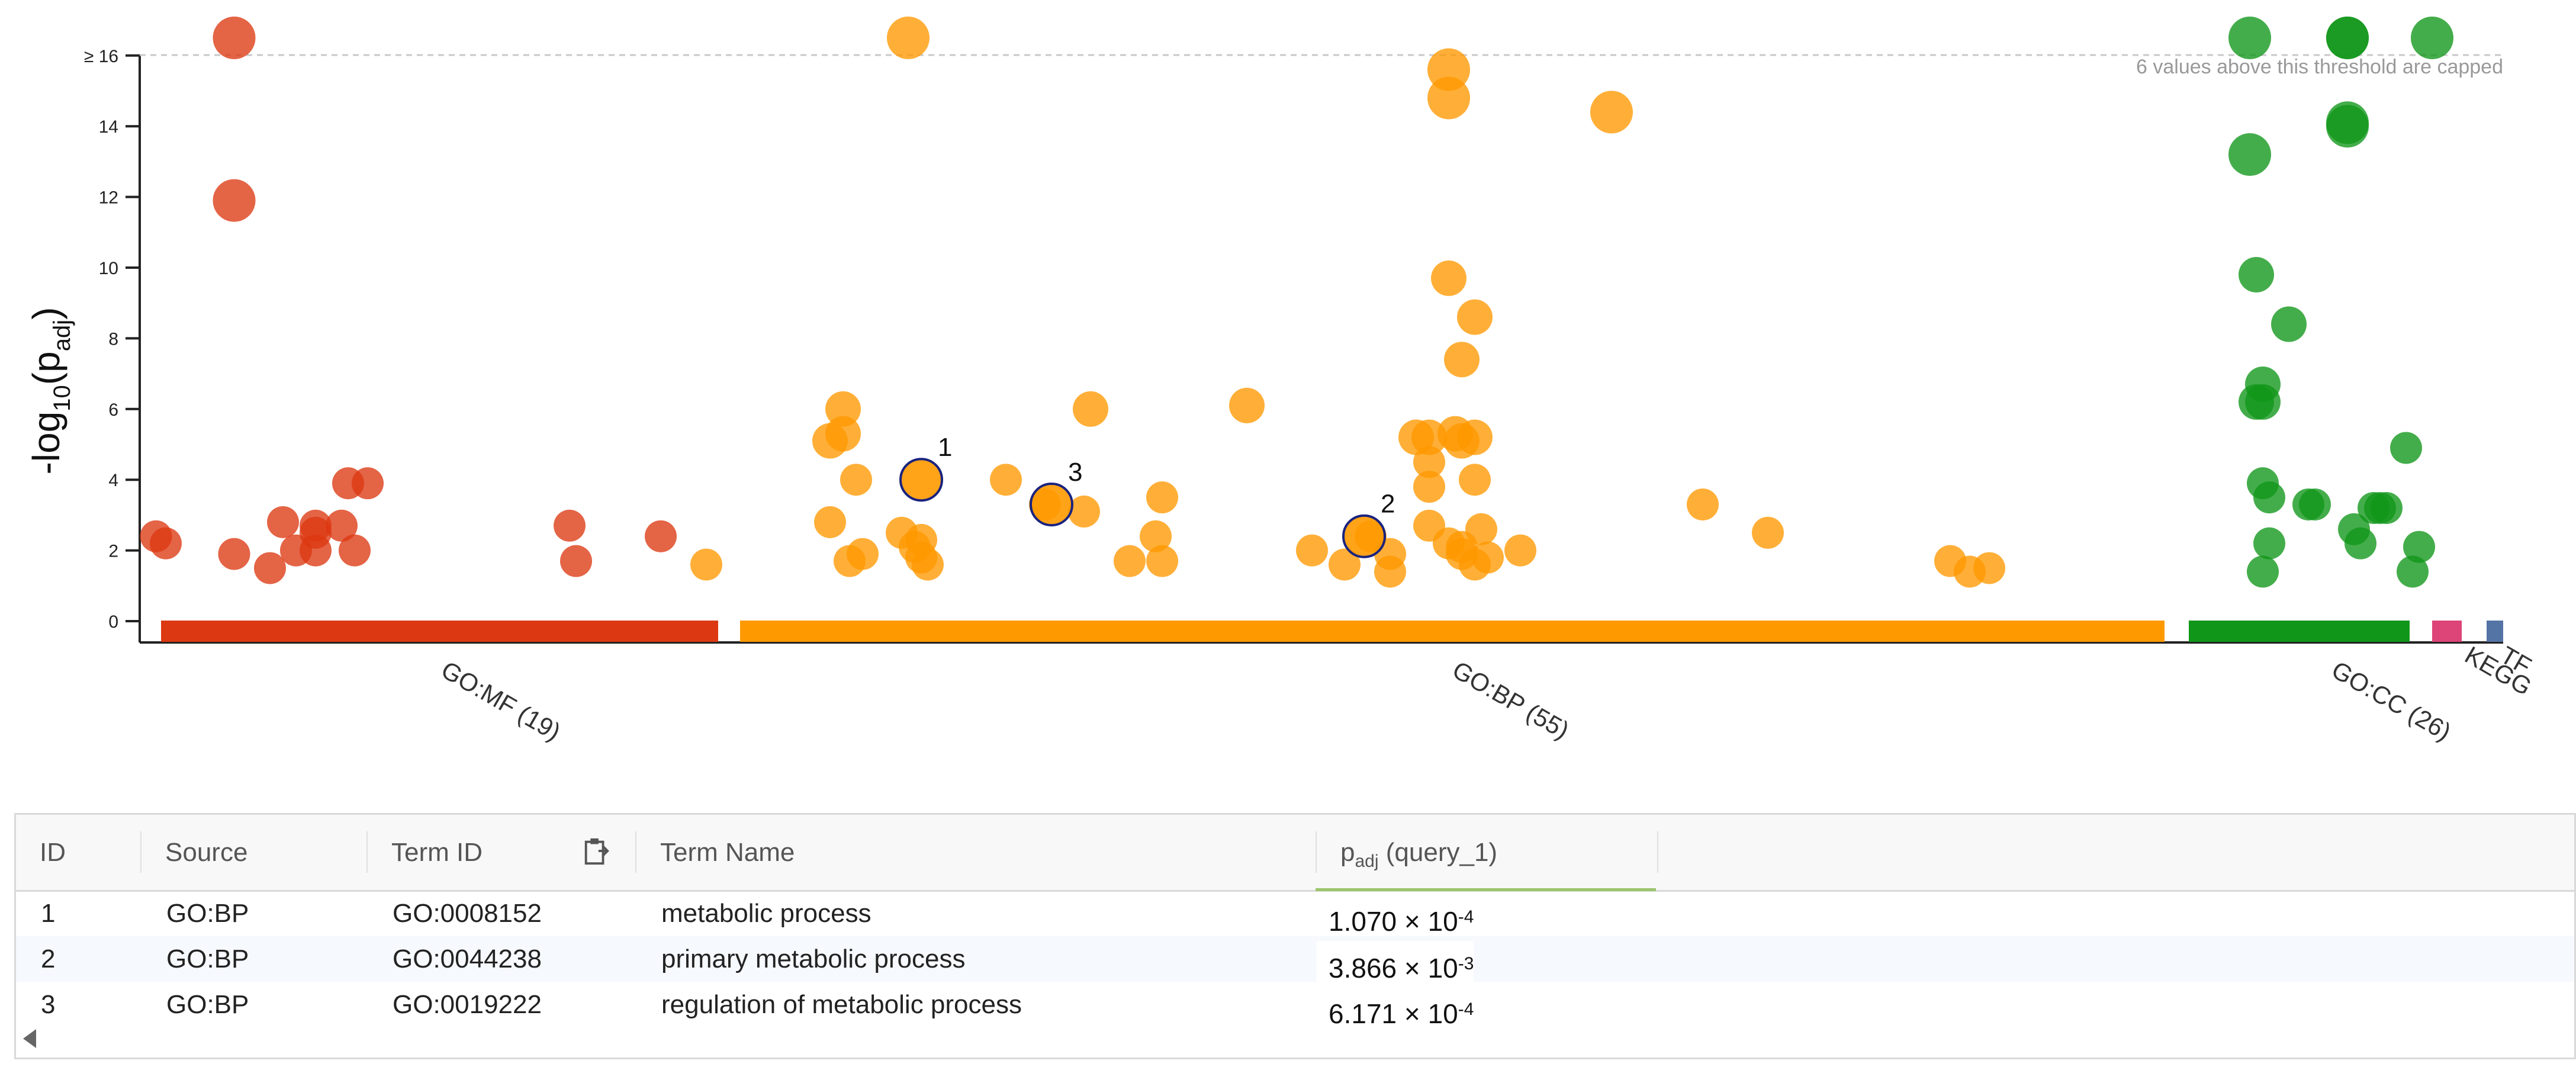 Image resolution: width=2576 pixels, height=1083 pixels. I want to click on col-header-source: Source, so click(207, 853).